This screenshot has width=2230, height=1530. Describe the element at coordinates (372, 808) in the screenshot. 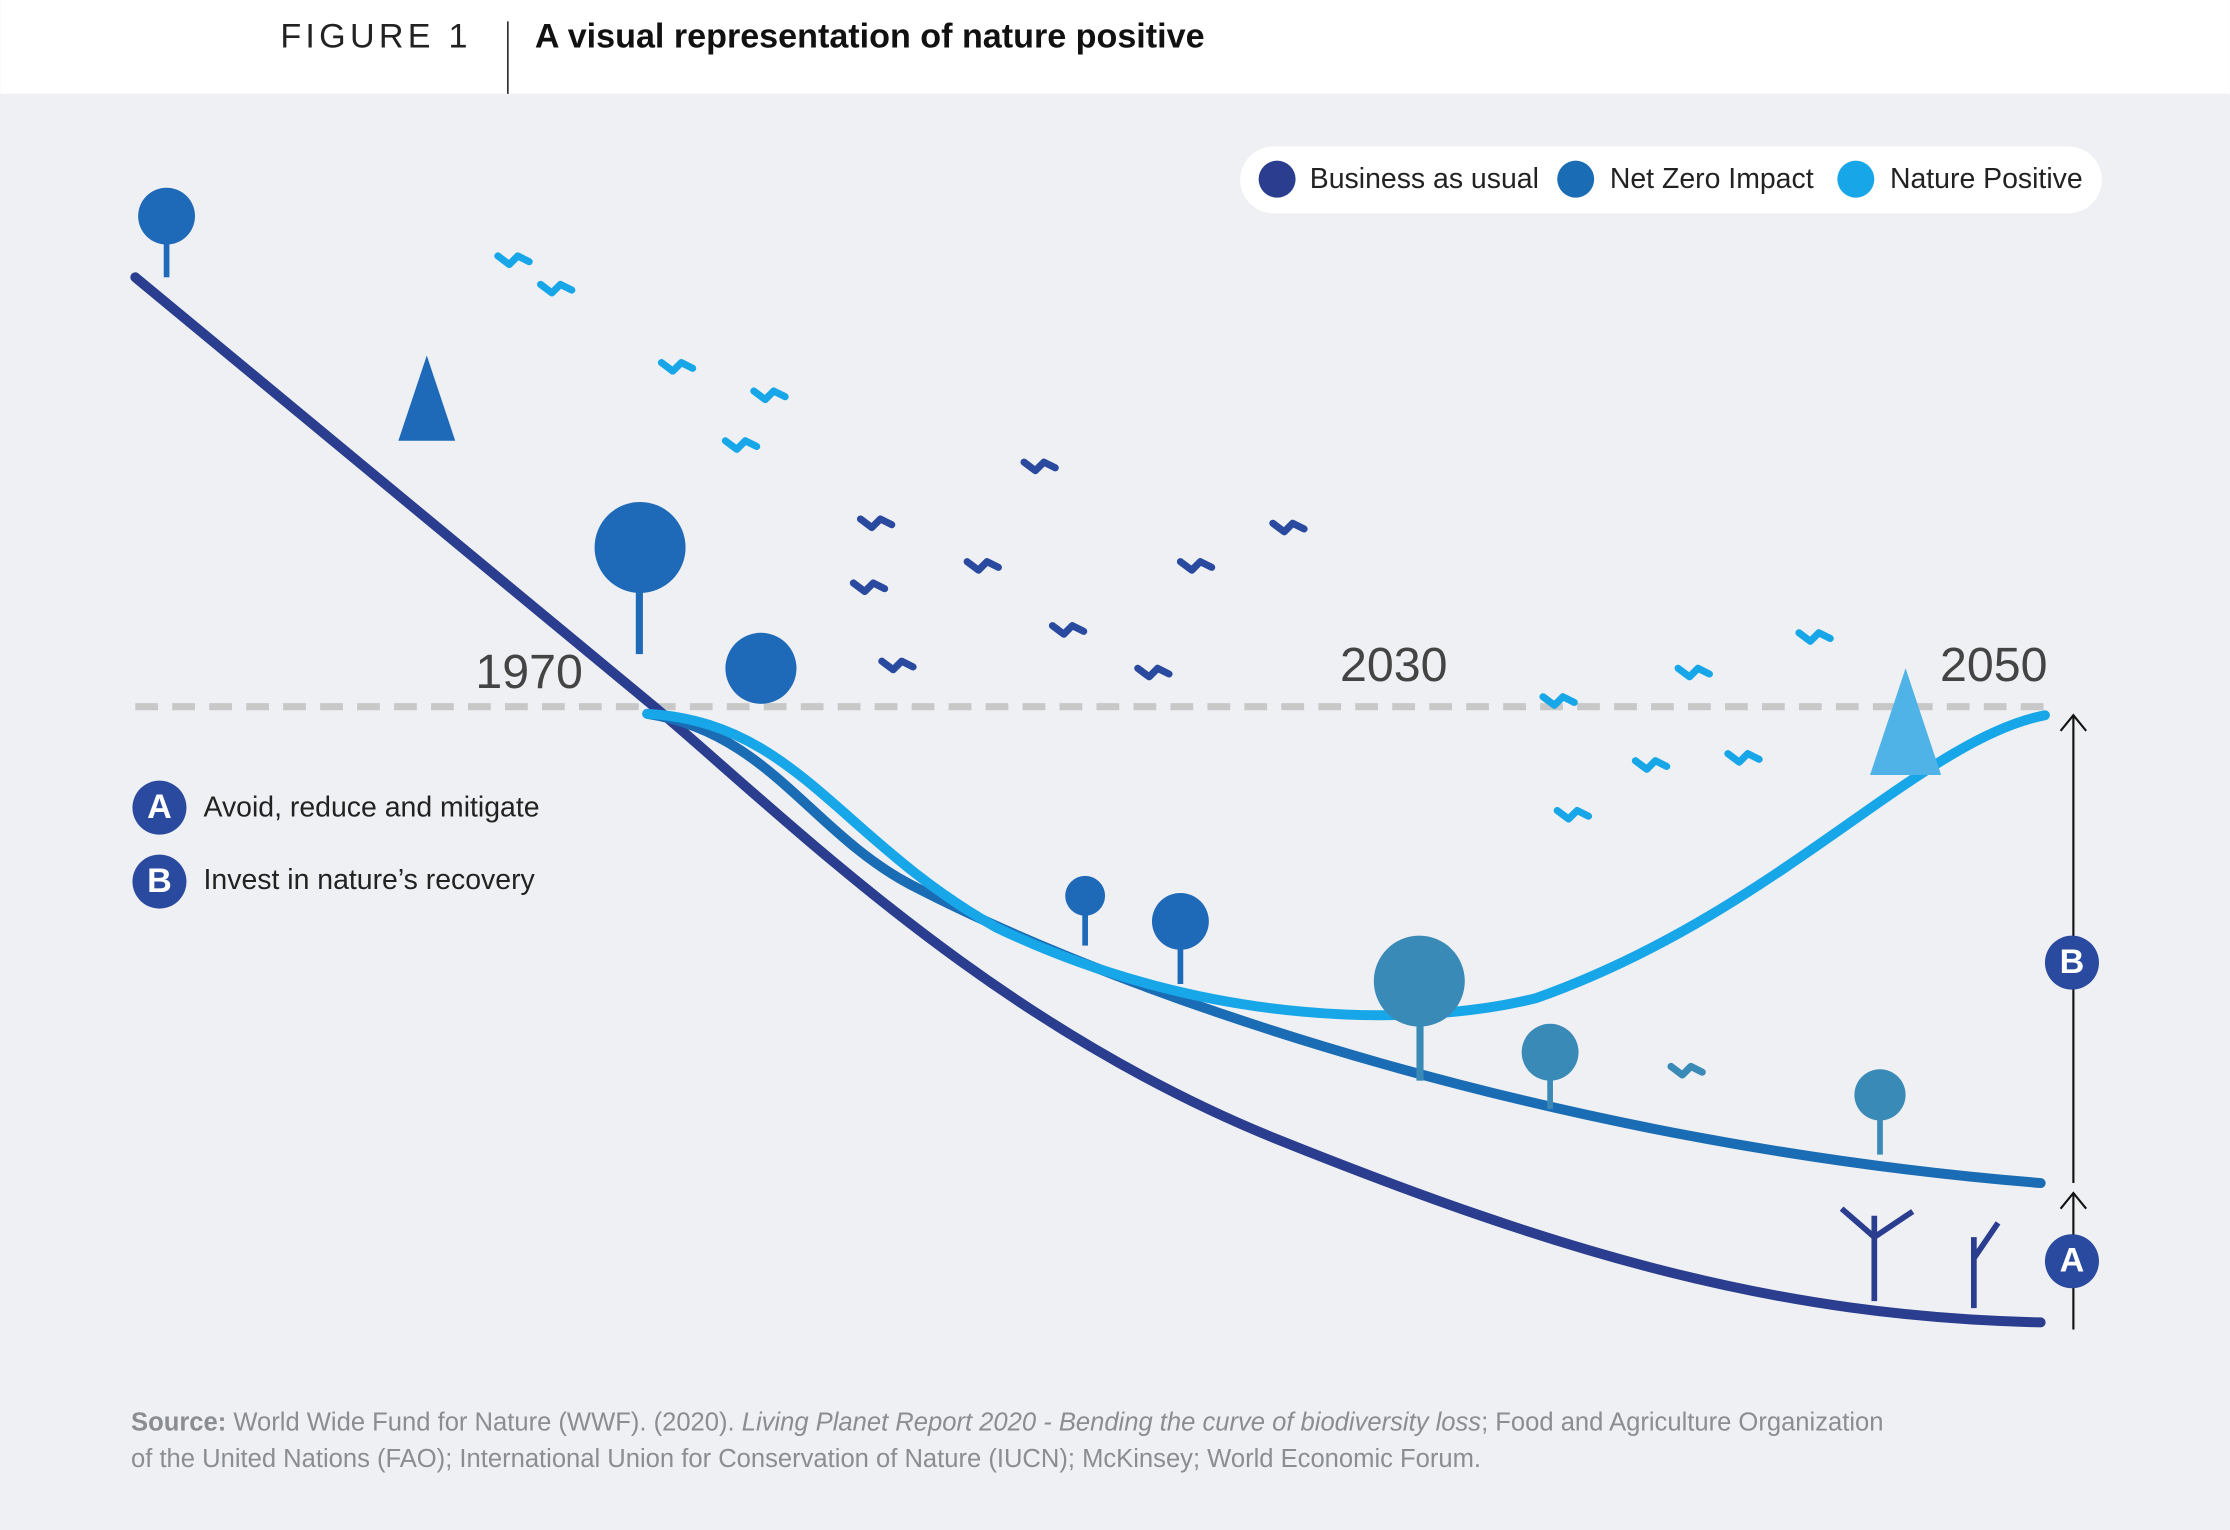

I see `marker-label: Avoid, reduce and mitigate` at that location.